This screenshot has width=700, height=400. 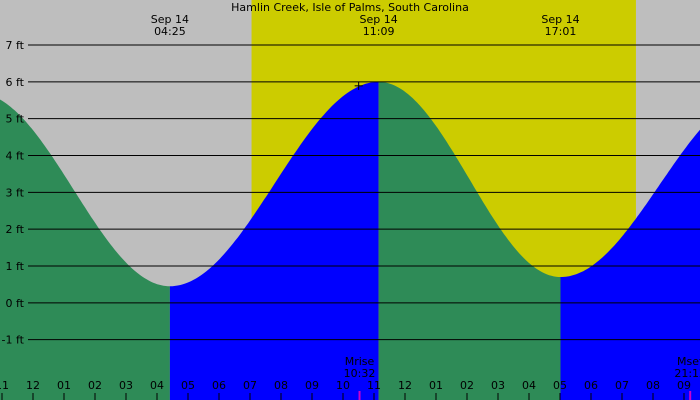 I want to click on y-tick-label: 7 ft, so click(x=15, y=45).